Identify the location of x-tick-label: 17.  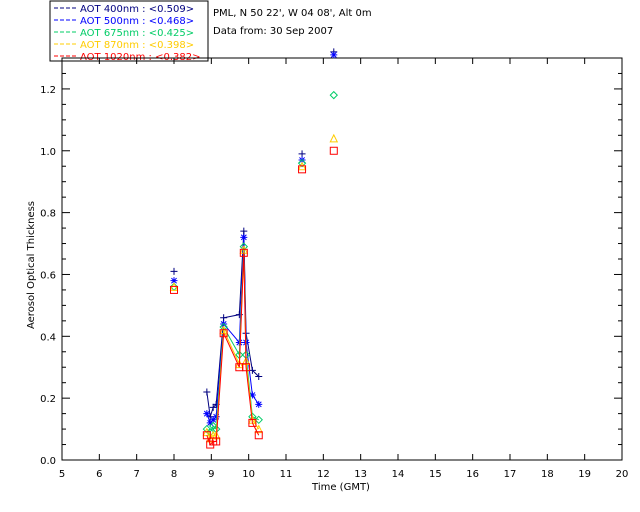
(510, 474).